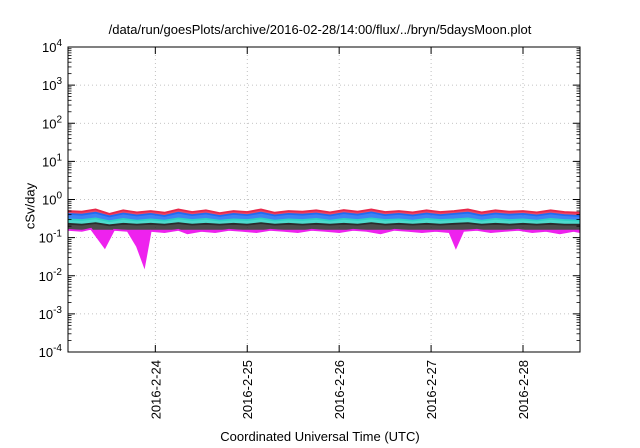  I want to click on series-layer, so click(324, 239).